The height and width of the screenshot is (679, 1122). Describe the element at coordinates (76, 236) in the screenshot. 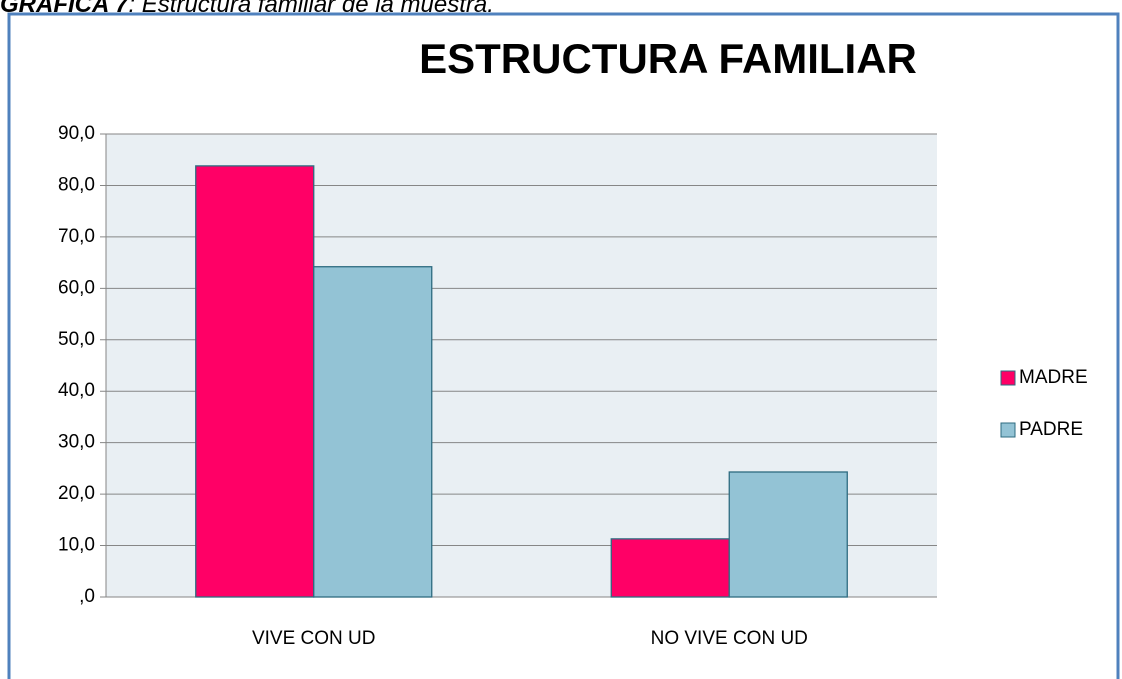

I see `y-tick-label: 70,0` at that location.